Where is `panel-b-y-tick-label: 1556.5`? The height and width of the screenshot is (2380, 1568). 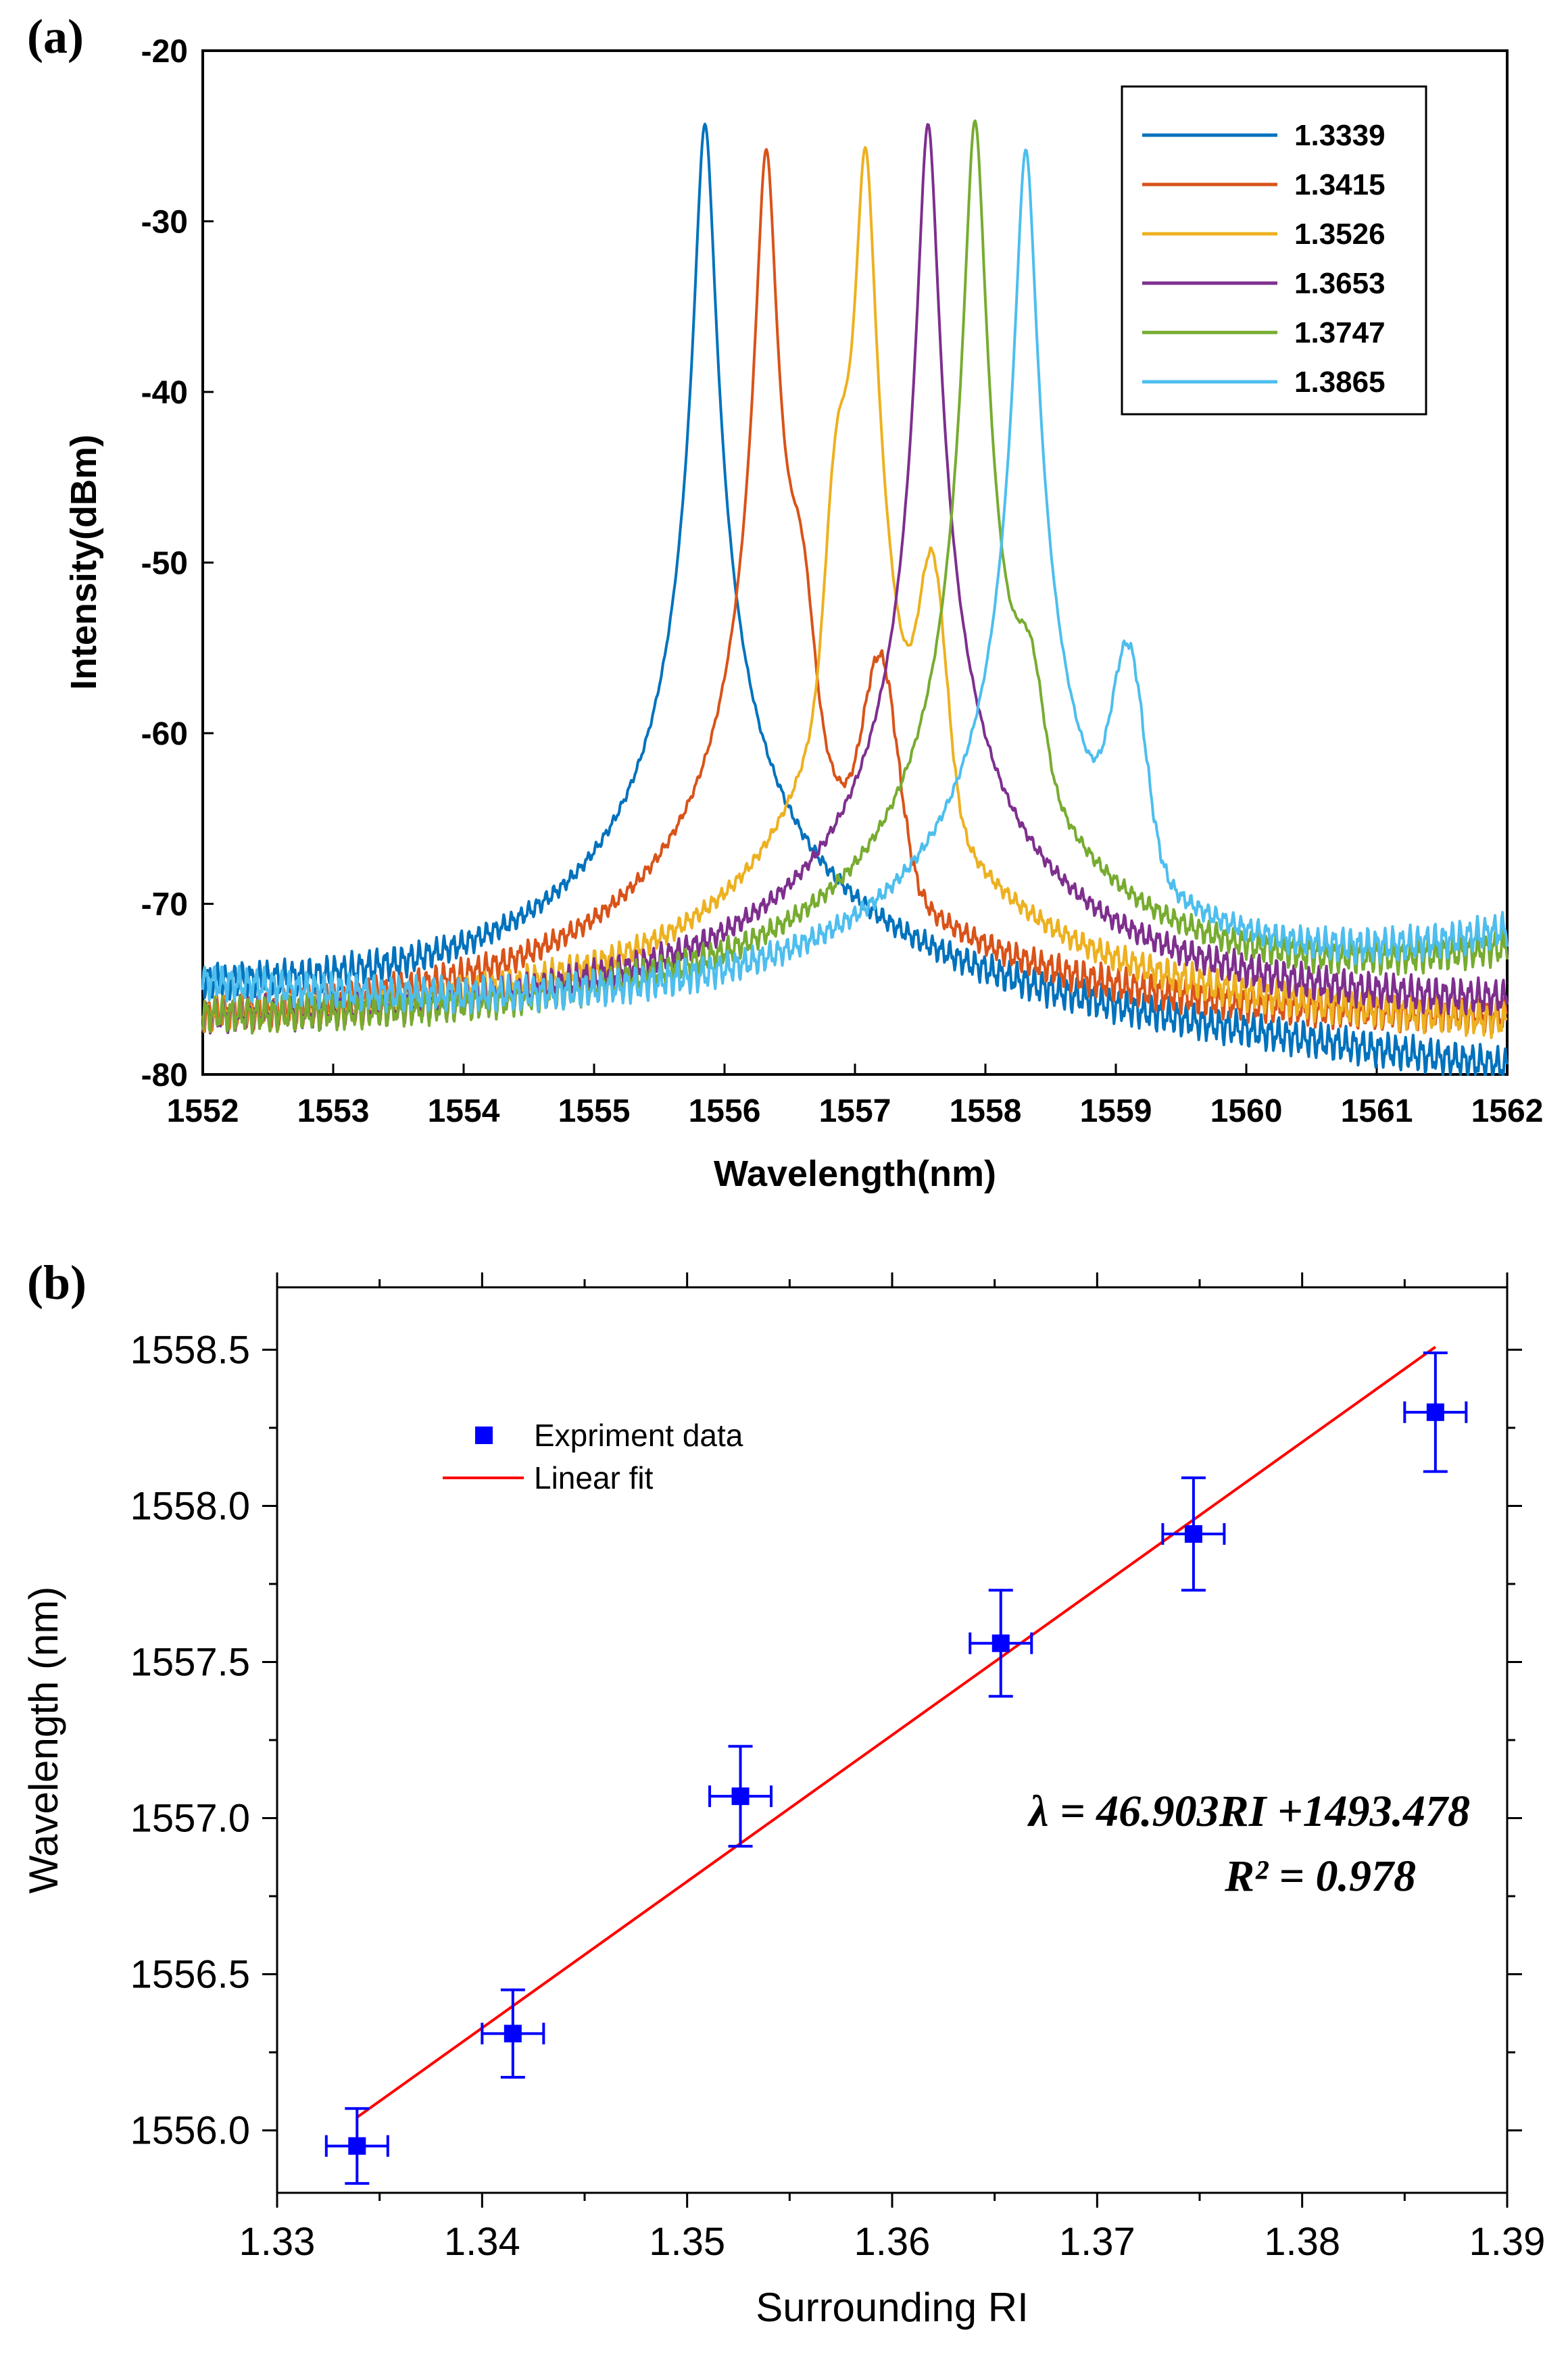 panel-b-y-tick-label: 1556.5 is located at coordinates (190, 1975).